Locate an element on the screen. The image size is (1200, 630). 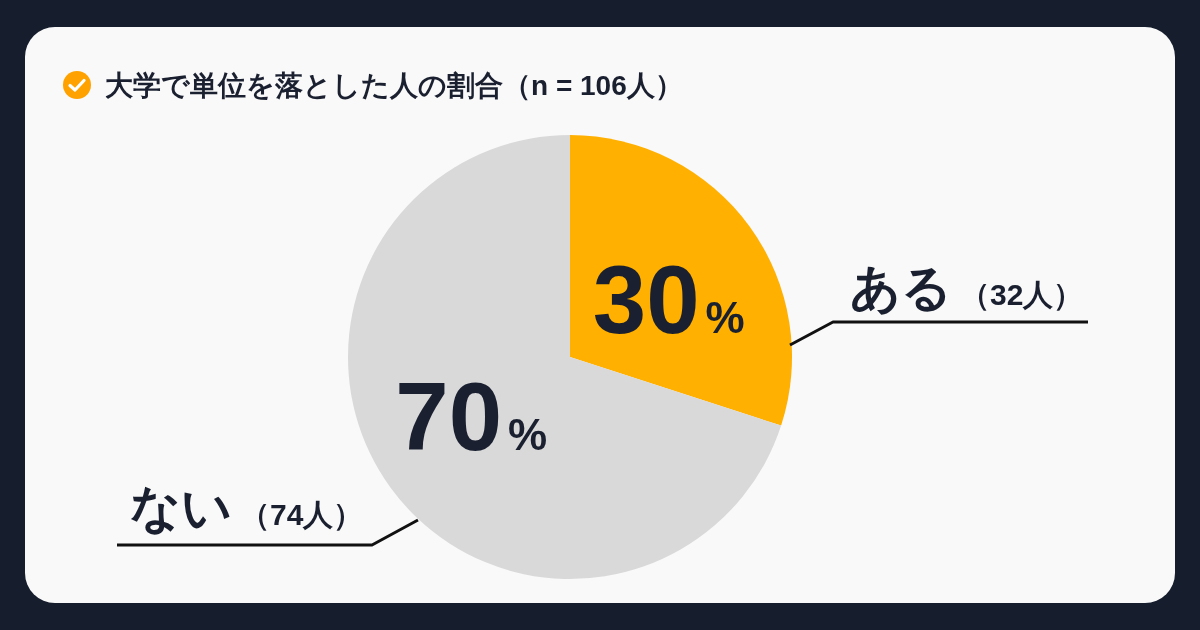
data-label: 30% is located at coordinates (668, 299).